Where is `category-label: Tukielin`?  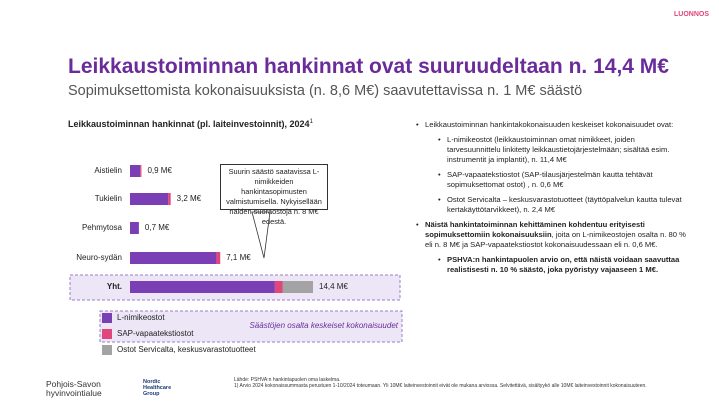 category-label: Tukielin is located at coordinates (108, 198).